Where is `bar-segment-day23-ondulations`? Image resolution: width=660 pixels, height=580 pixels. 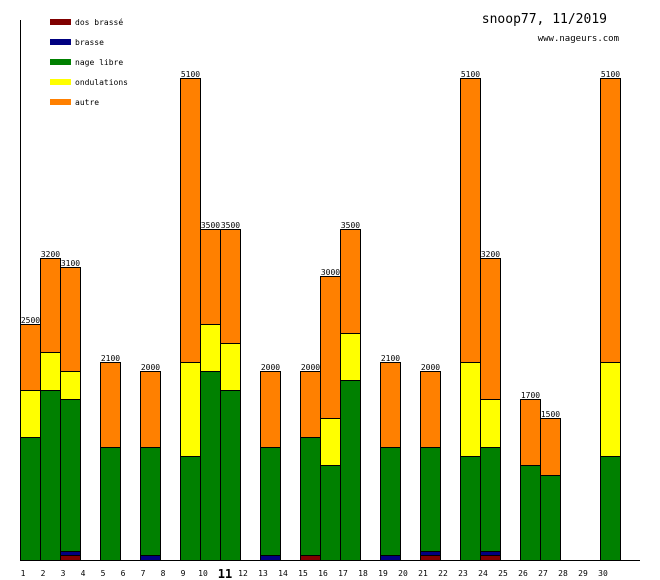
bar-segment-day23-ondulations is located at coordinates (470, 409).